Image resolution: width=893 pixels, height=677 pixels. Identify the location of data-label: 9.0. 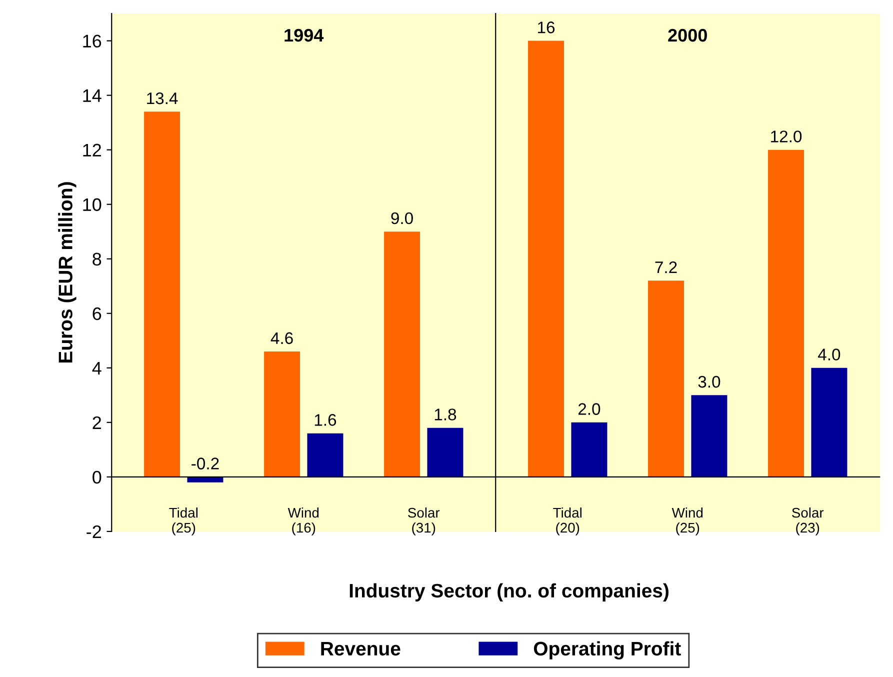
(402, 218).